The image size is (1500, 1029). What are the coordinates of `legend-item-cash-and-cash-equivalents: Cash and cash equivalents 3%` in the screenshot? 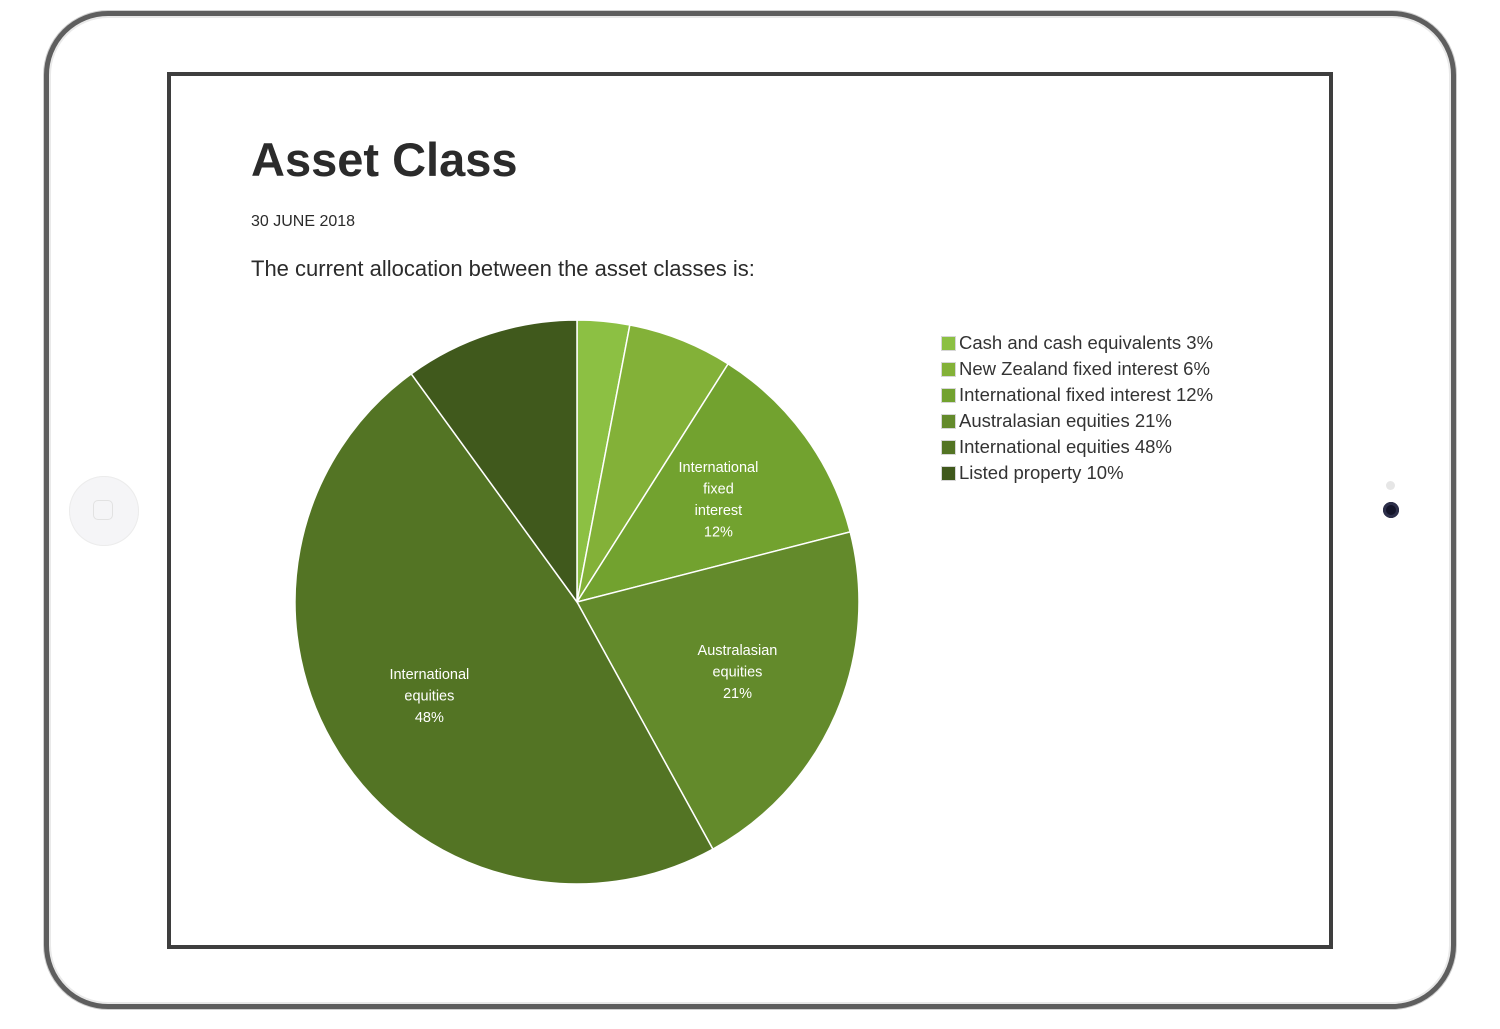 It's located at (1077, 343).